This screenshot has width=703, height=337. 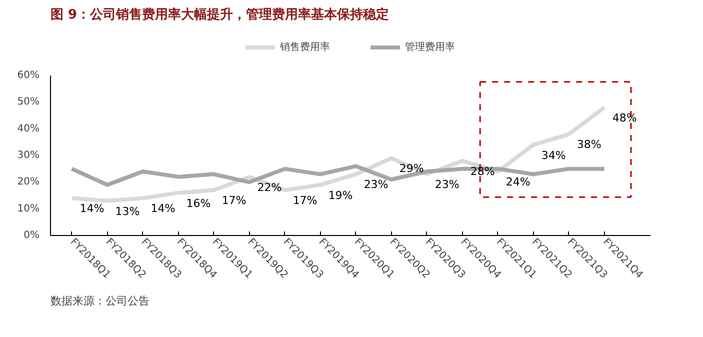 What do you see at coordinates (589, 145) in the screenshot?
I see `data-label: 38%` at bounding box center [589, 145].